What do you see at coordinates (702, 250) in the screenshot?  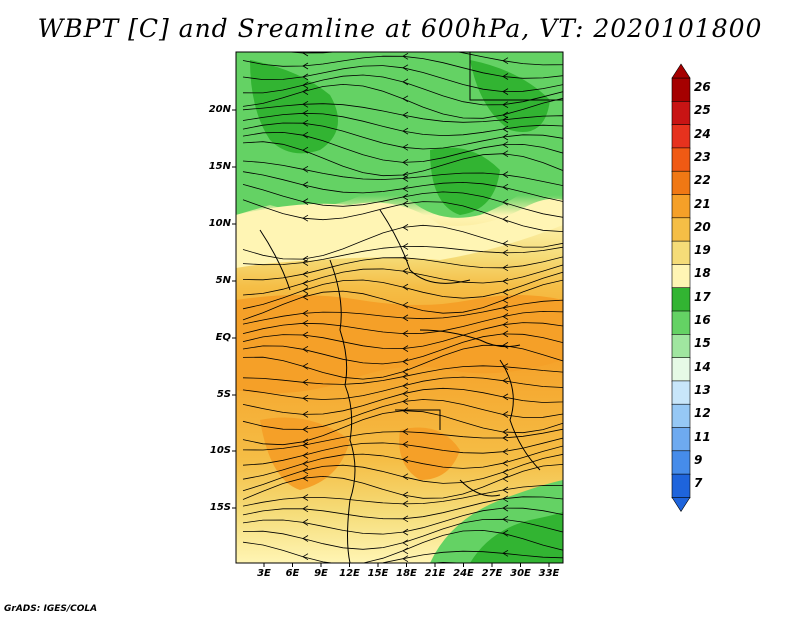 I see `colorbar-label: 19` at bounding box center [702, 250].